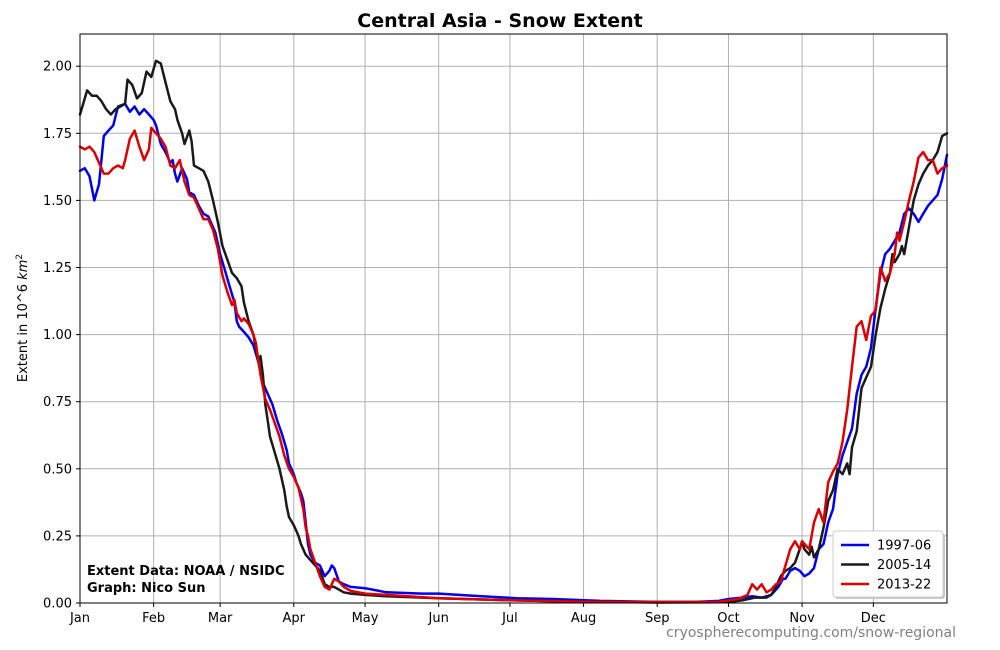 The width and height of the screenshot is (1000, 650). What do you see at coordinates (904, 585) in the screenshot?
I see `legend-entry: 2013-22` at bounding box center [904, 585].